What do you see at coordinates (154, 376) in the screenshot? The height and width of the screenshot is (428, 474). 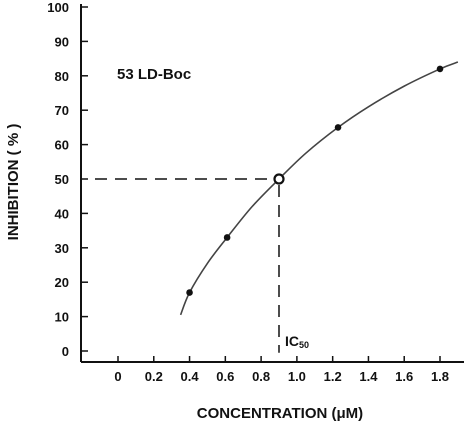 I see `x-tick-label: 0.2` at bounding box center [154, 376].